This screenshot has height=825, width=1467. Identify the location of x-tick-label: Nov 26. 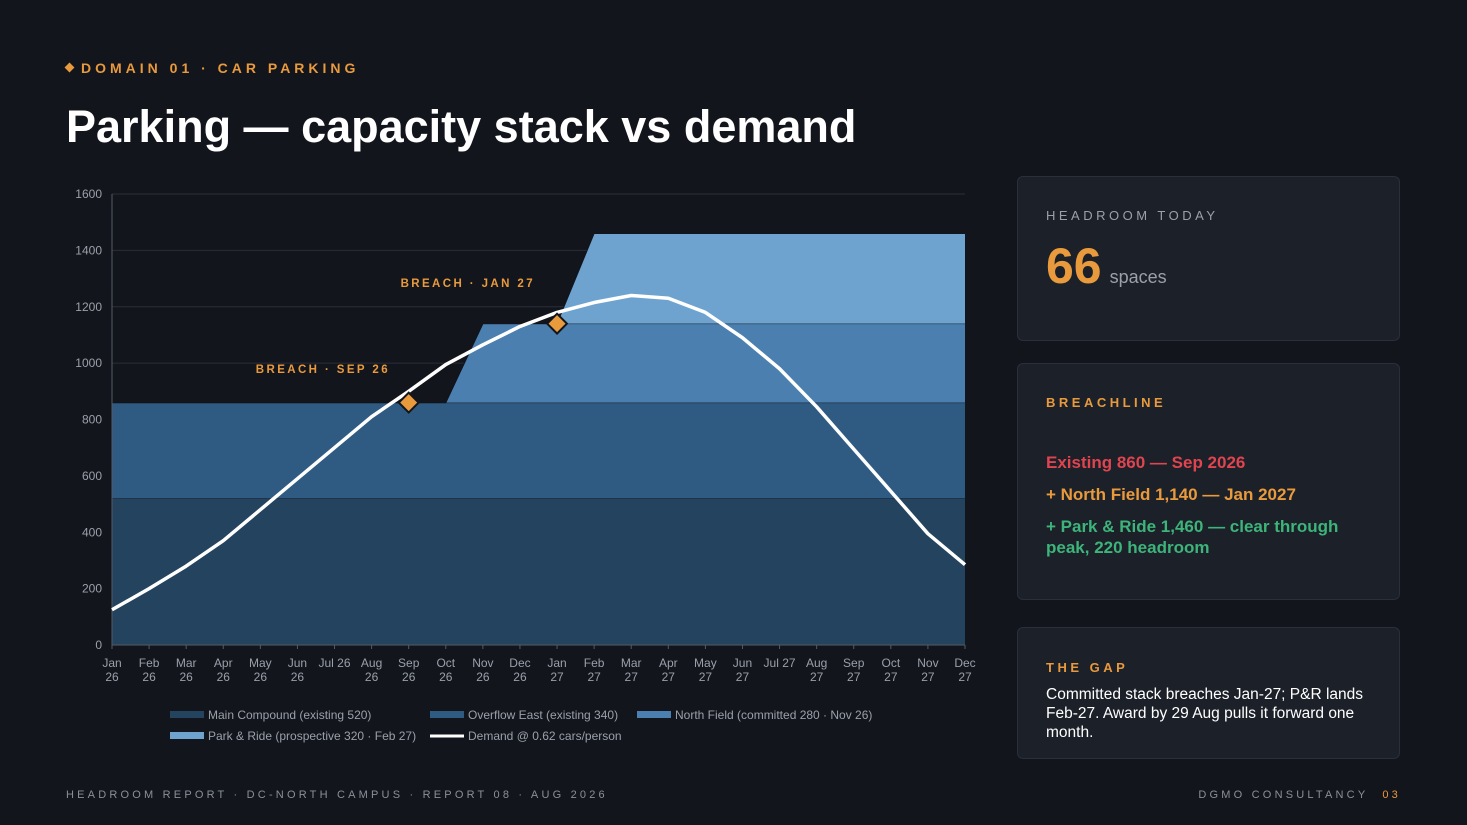
(482, 670).